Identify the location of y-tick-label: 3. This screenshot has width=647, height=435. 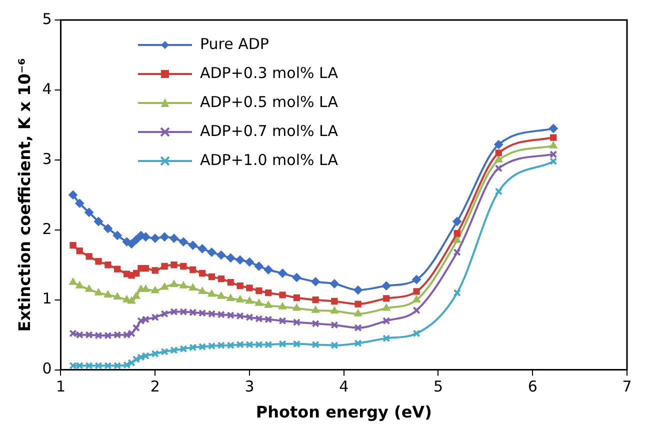
(47, 159).